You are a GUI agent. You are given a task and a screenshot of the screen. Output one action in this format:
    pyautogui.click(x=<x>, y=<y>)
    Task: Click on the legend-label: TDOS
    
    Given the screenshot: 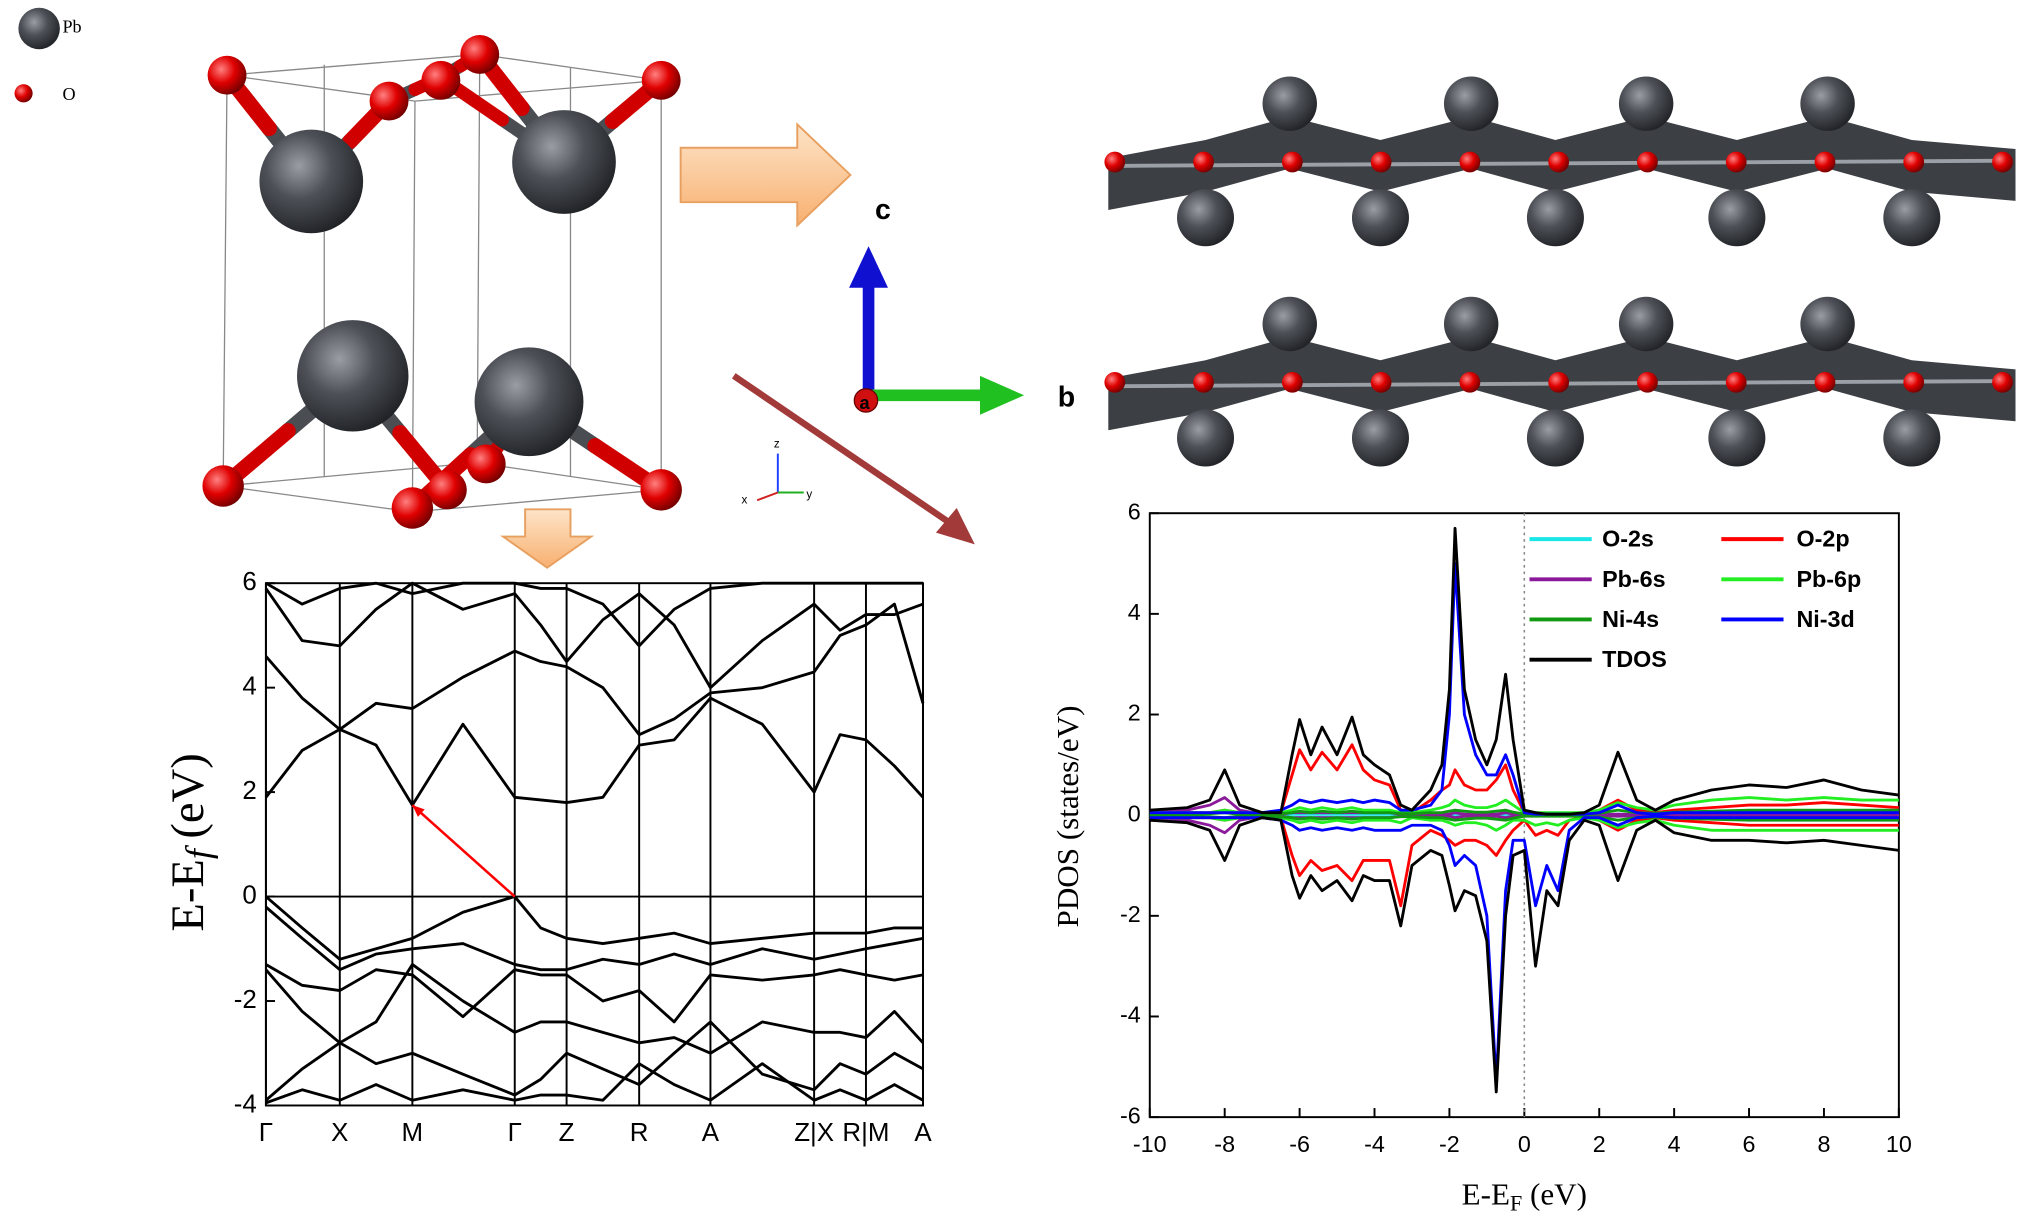 What is the action you would take?
    pyautogui.click(x=1634, y=659)
    